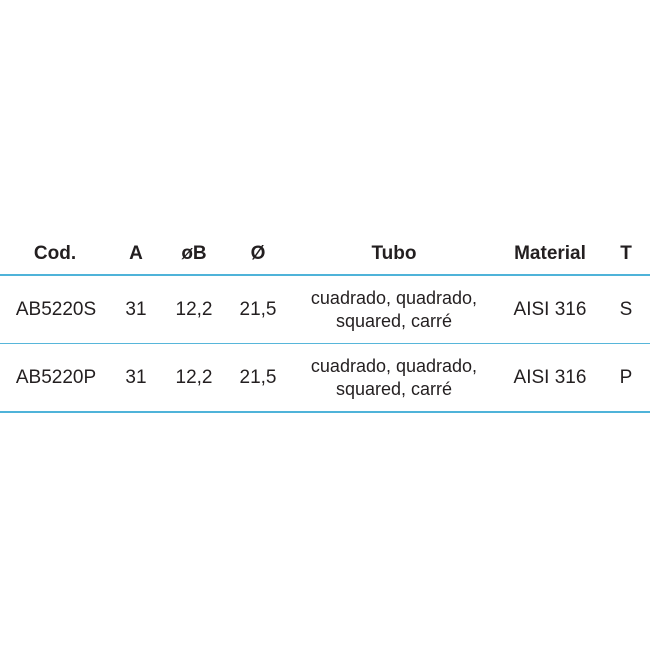  I want to click on cell-cod: AB5220P, so click(56, 377).